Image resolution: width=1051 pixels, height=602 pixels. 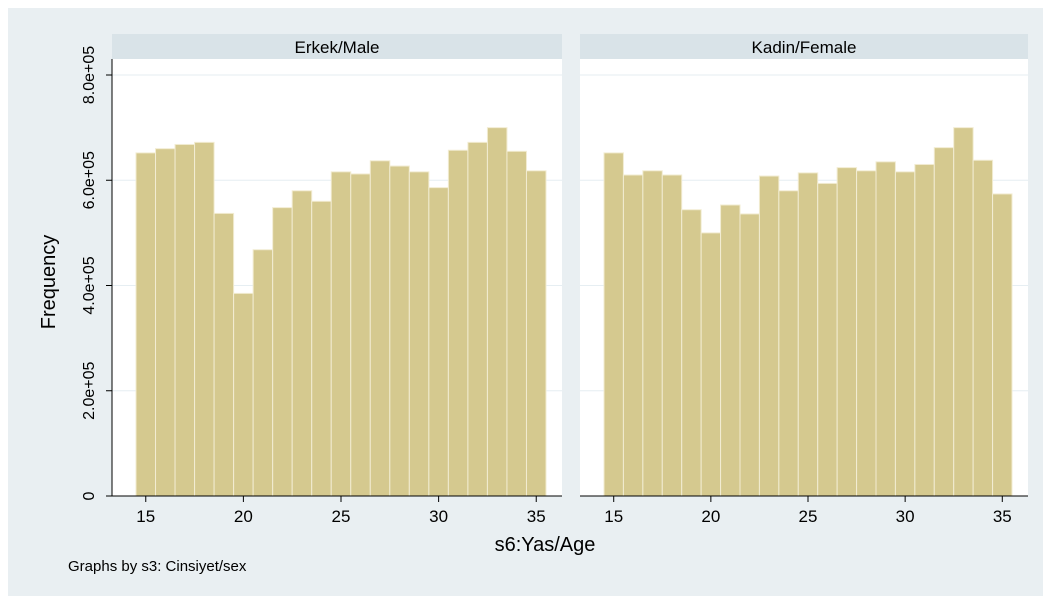 I want to click on y-tick-label: 6.0e+05, so click(x=89, y=180).